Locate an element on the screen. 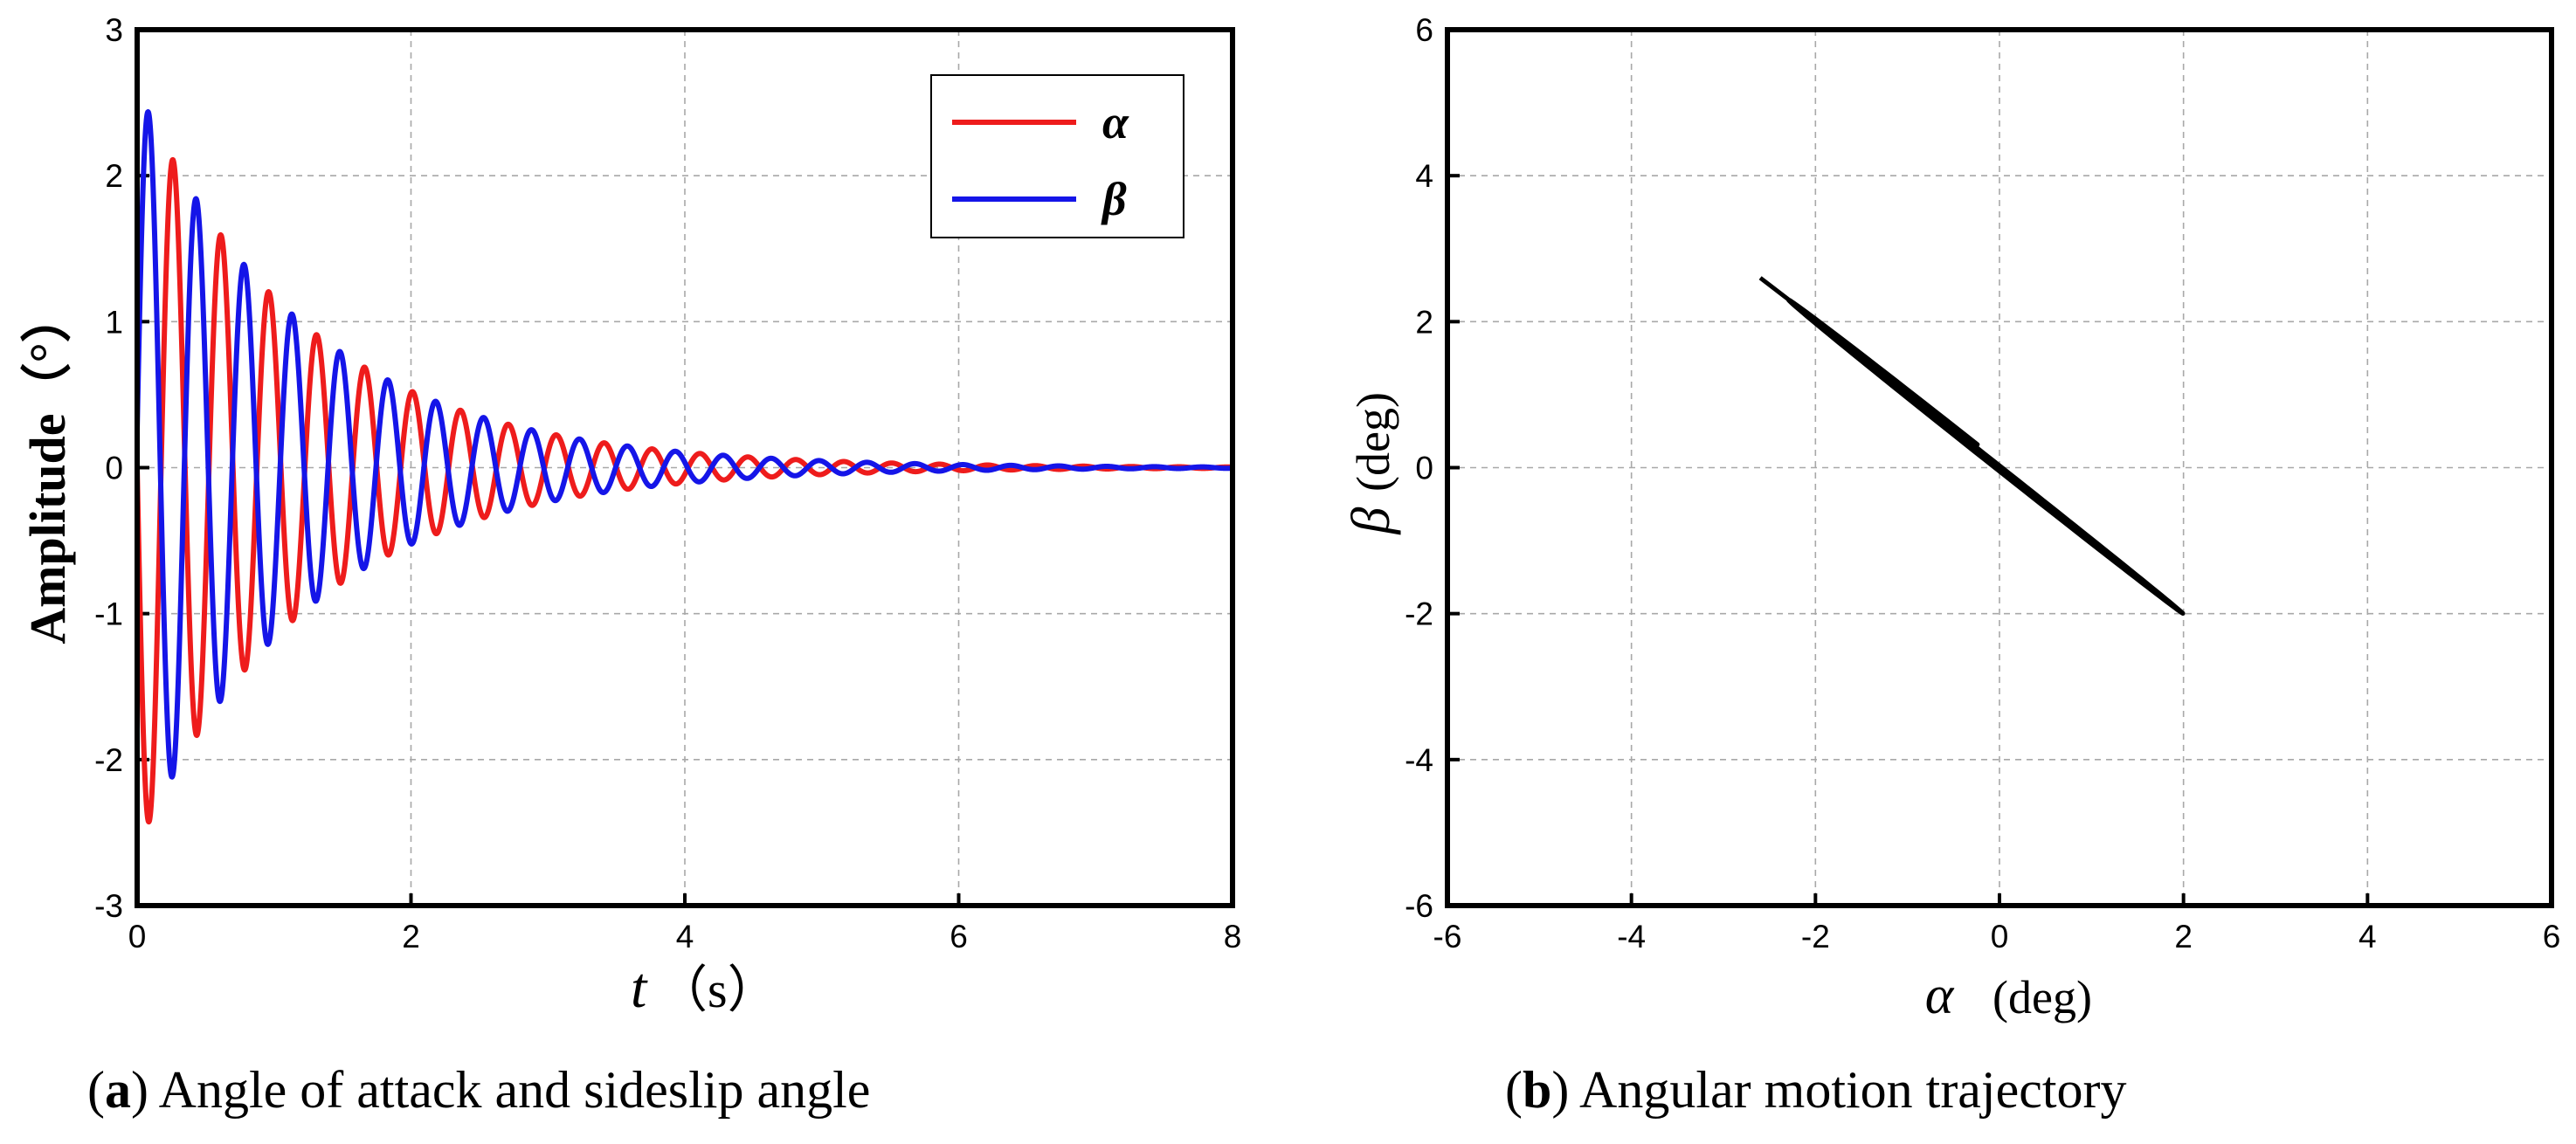 This screenshot has width=2576, height=1144. panel-a-tick-label-x: 6 is located at coordinates (959, 937).